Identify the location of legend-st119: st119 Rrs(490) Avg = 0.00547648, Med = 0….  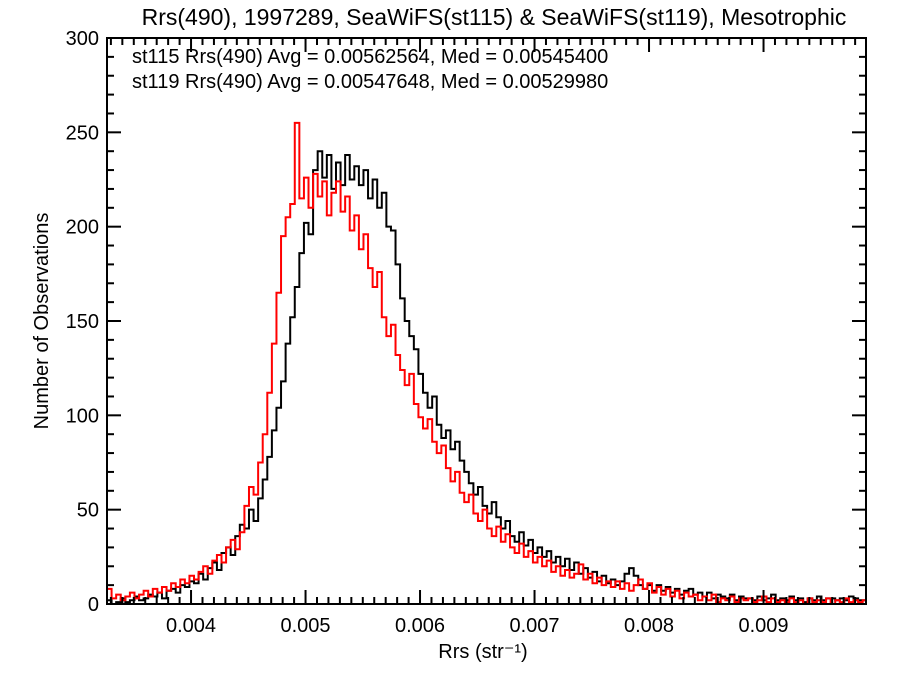
(370, 82).